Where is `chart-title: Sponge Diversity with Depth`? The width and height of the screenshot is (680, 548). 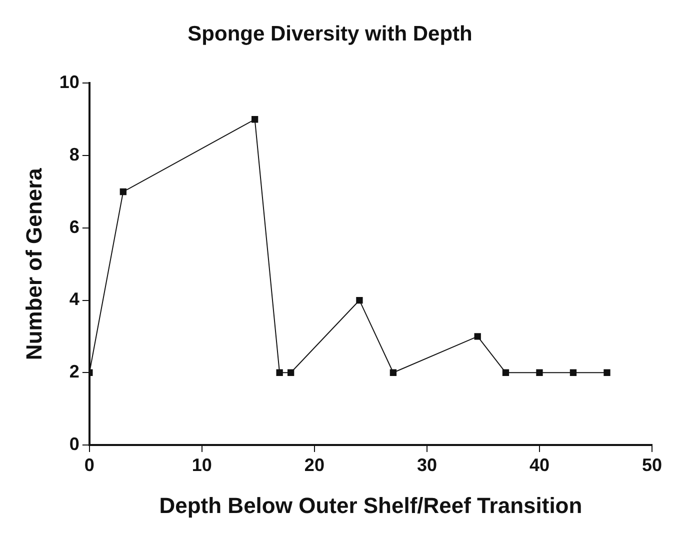
chart-title: Sponge Diversity with Depth is located at coordinates (330, 34).